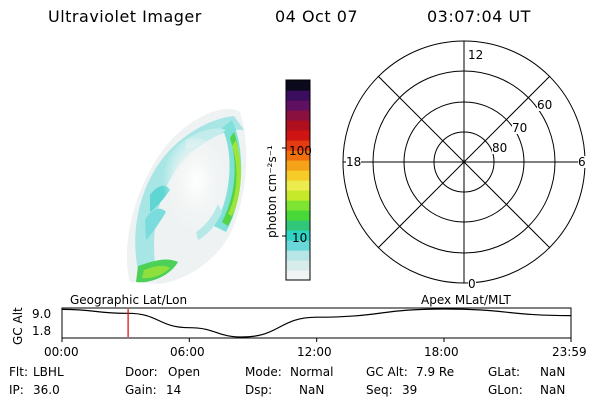 The width and height of the screenshot is (600, 400). What do you see at coordinates (263, 372) in the screenshot?
I see `mode-label: Mode:` at bounding box center [263, 372].